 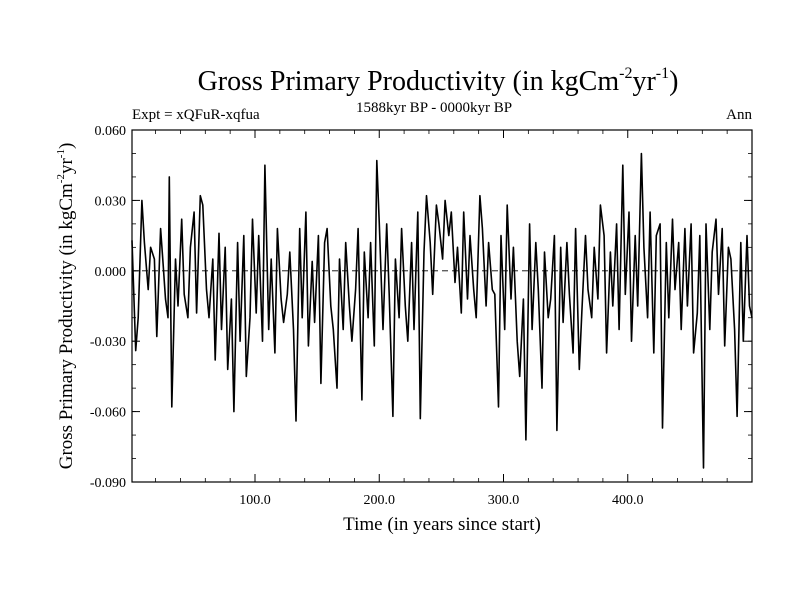 I want to click on y-tick-label: 0.030, so click(x=111, y=201).